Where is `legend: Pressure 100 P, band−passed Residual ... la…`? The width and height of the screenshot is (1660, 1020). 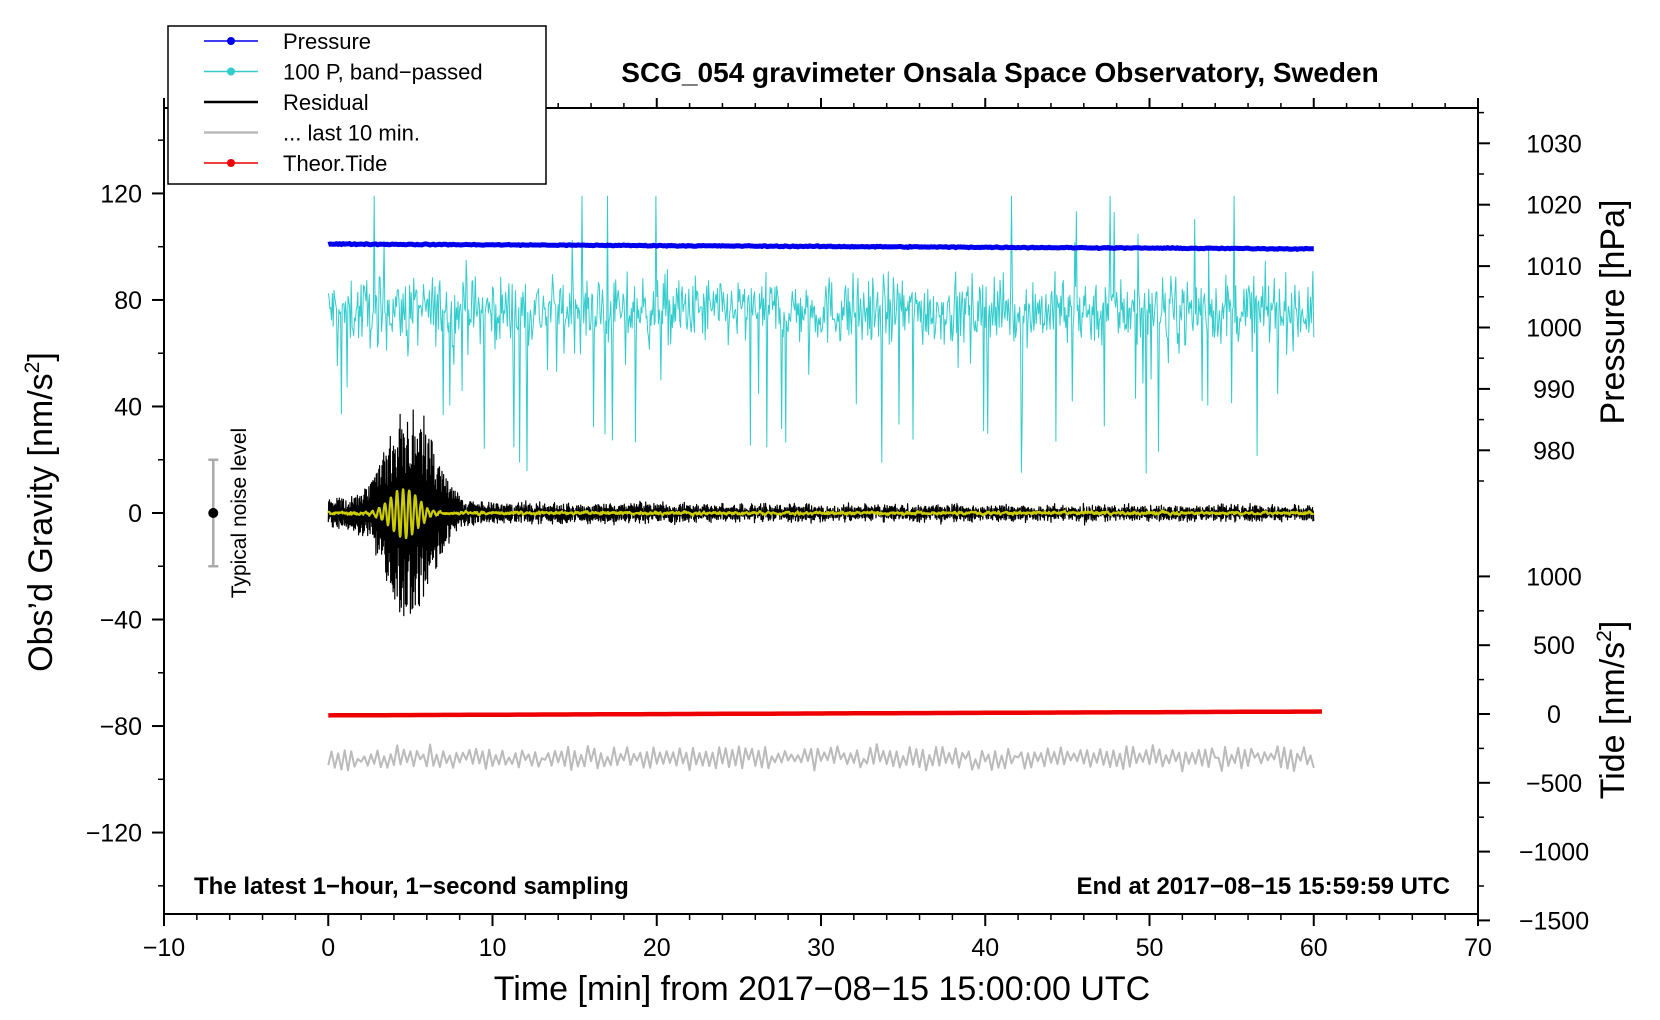 legend: Pressure 100 P, band−passed Residual ... la… is located at coordinates (357, 105).